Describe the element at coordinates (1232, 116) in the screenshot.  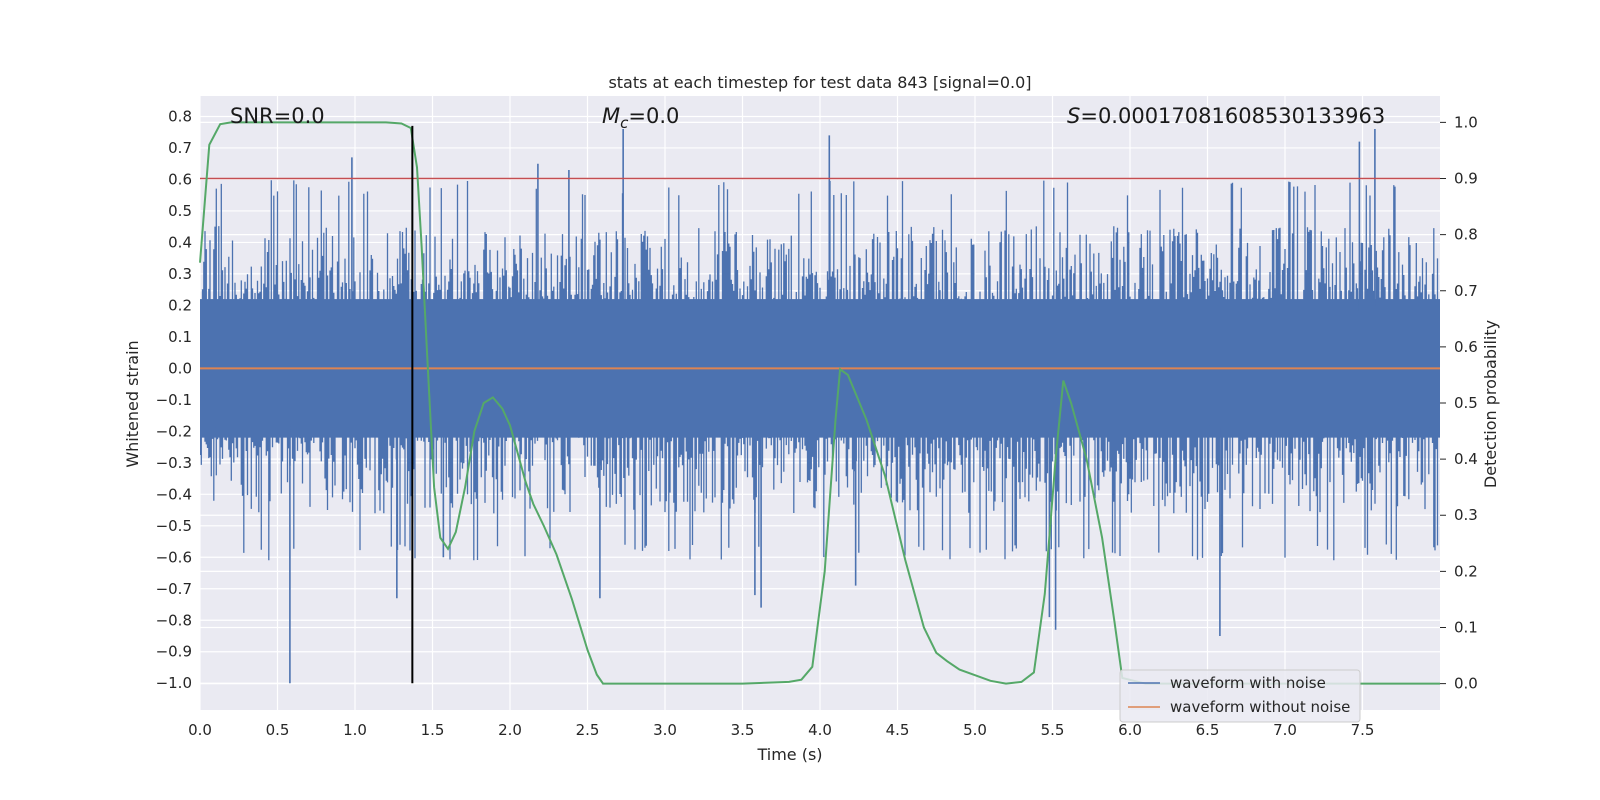
I see `score-value: =0.0001708160853013396​3` at that location.